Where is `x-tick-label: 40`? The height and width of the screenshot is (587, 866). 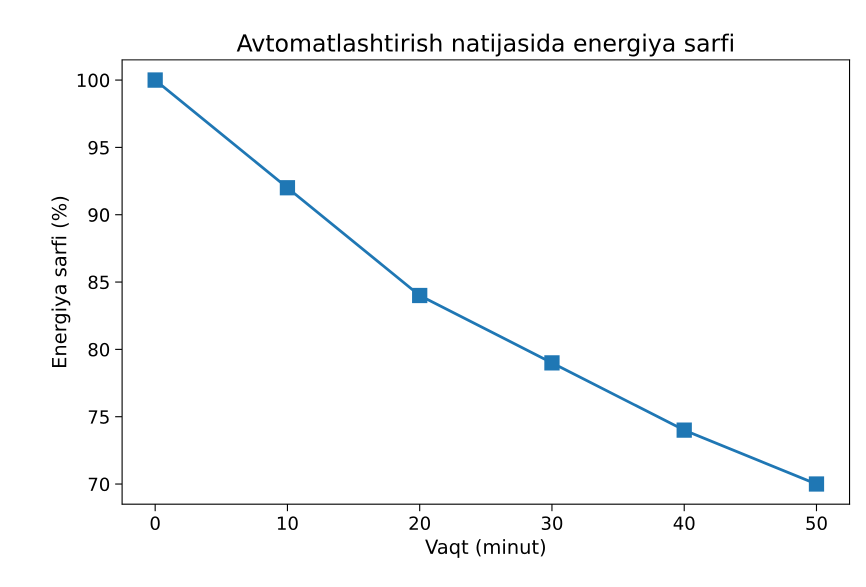
x-tick-label: 40 is located at coordinates (684, 523).